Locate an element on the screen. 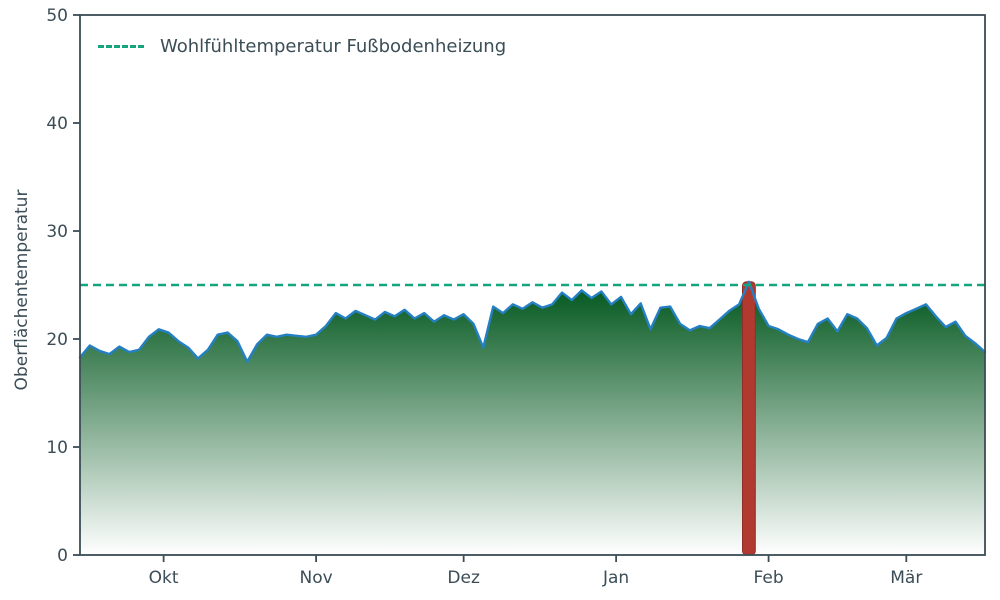 This screenshot has width=1000, height=600. y-tick-label: 0 is located at coordinates (62, 556).